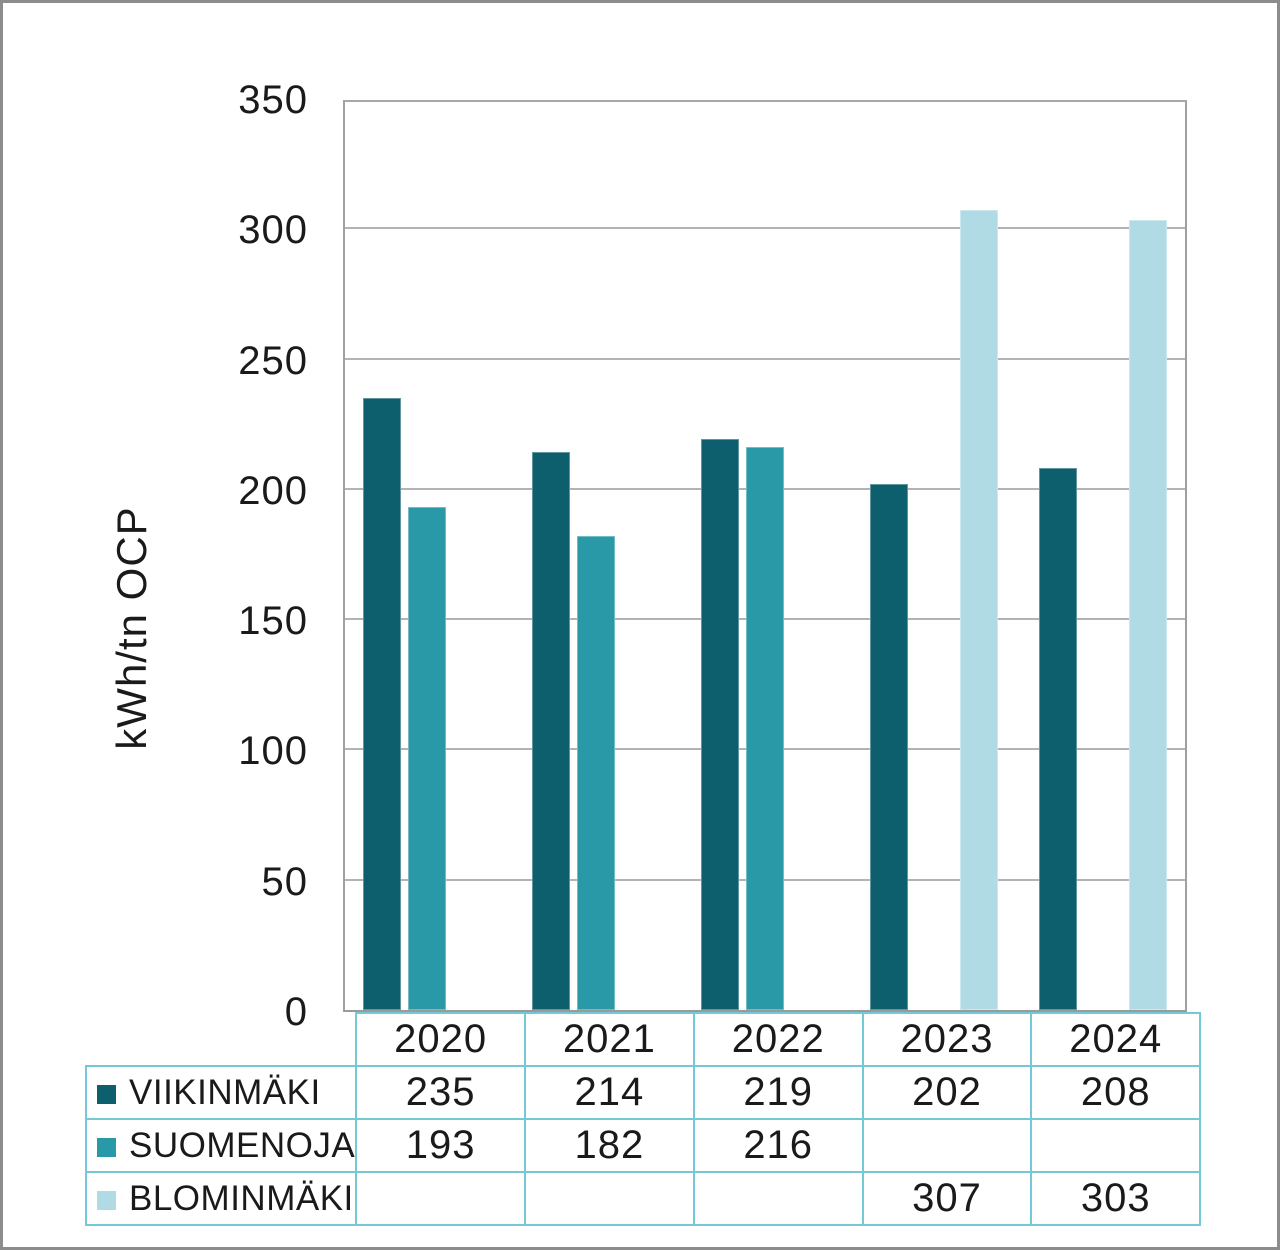 Image resolution: width=1280 pixels, height=1250 pixels. I want to click on year-header-2023: 2023, so click(947, 1039).